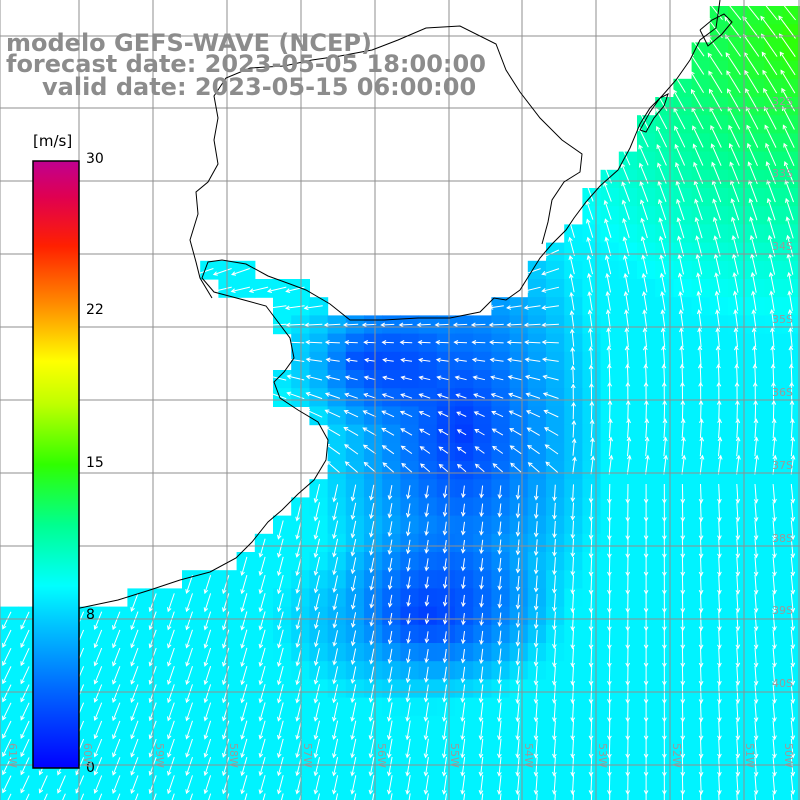 This screenshot has width=800, height=800. What do you see at coordinates (716, 30) in the screenshot?
I see `lagoon-outline` at bounding box center [716, 30].